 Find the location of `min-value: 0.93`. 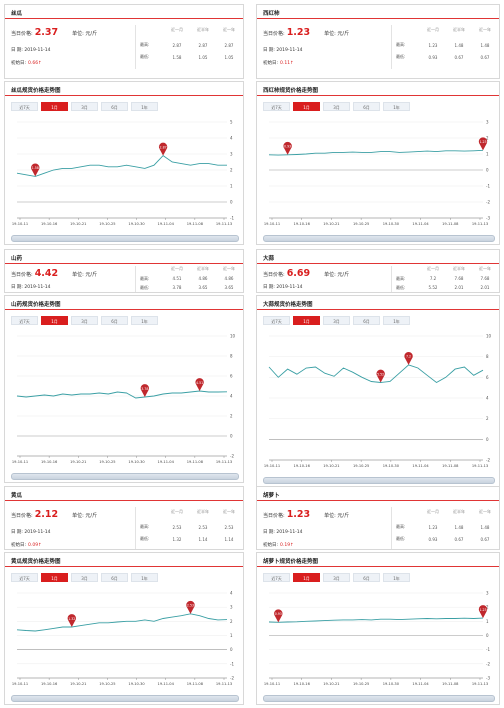

min-value: 0.93 is located at coordinates (433, 539).